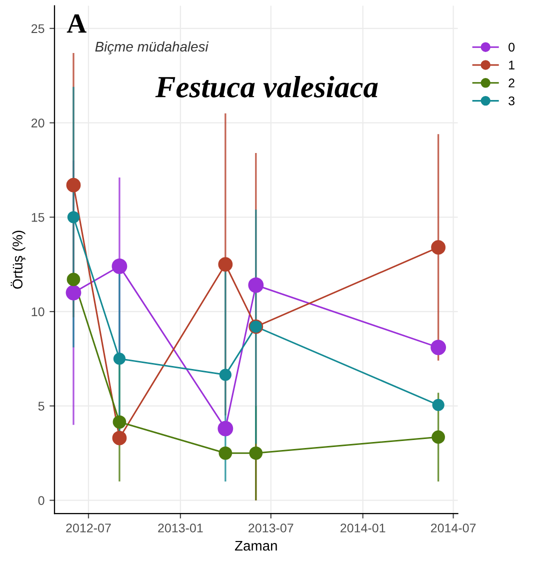 This screenshot has width=545, height=577. What do you see at coordinates (38, 217) in the screenshot?
I see `y-tick-label: 15` at bounding box center [38, 217].